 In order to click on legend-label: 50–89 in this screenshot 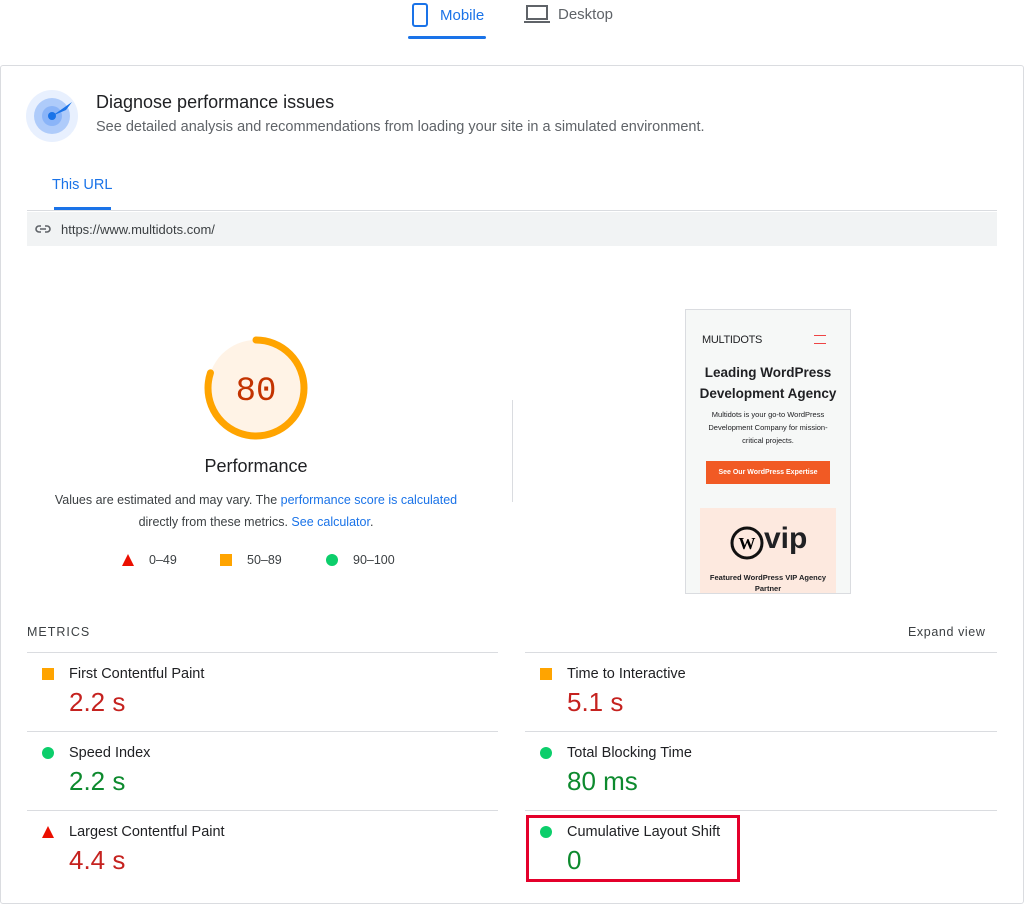, I will do `click(264, 560)`.